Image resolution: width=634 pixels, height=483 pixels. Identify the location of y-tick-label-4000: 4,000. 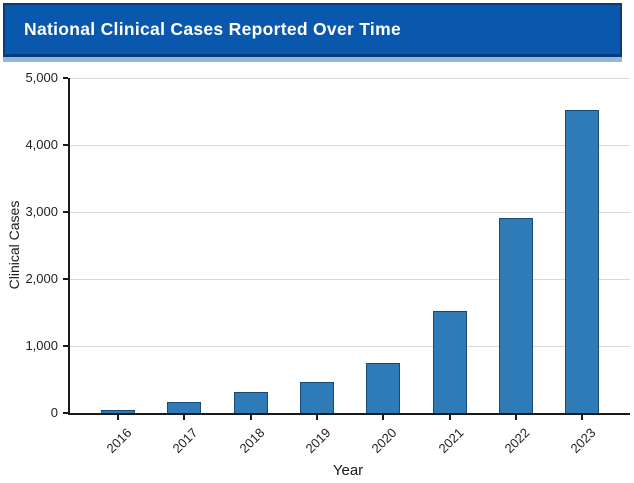
(41, 144).